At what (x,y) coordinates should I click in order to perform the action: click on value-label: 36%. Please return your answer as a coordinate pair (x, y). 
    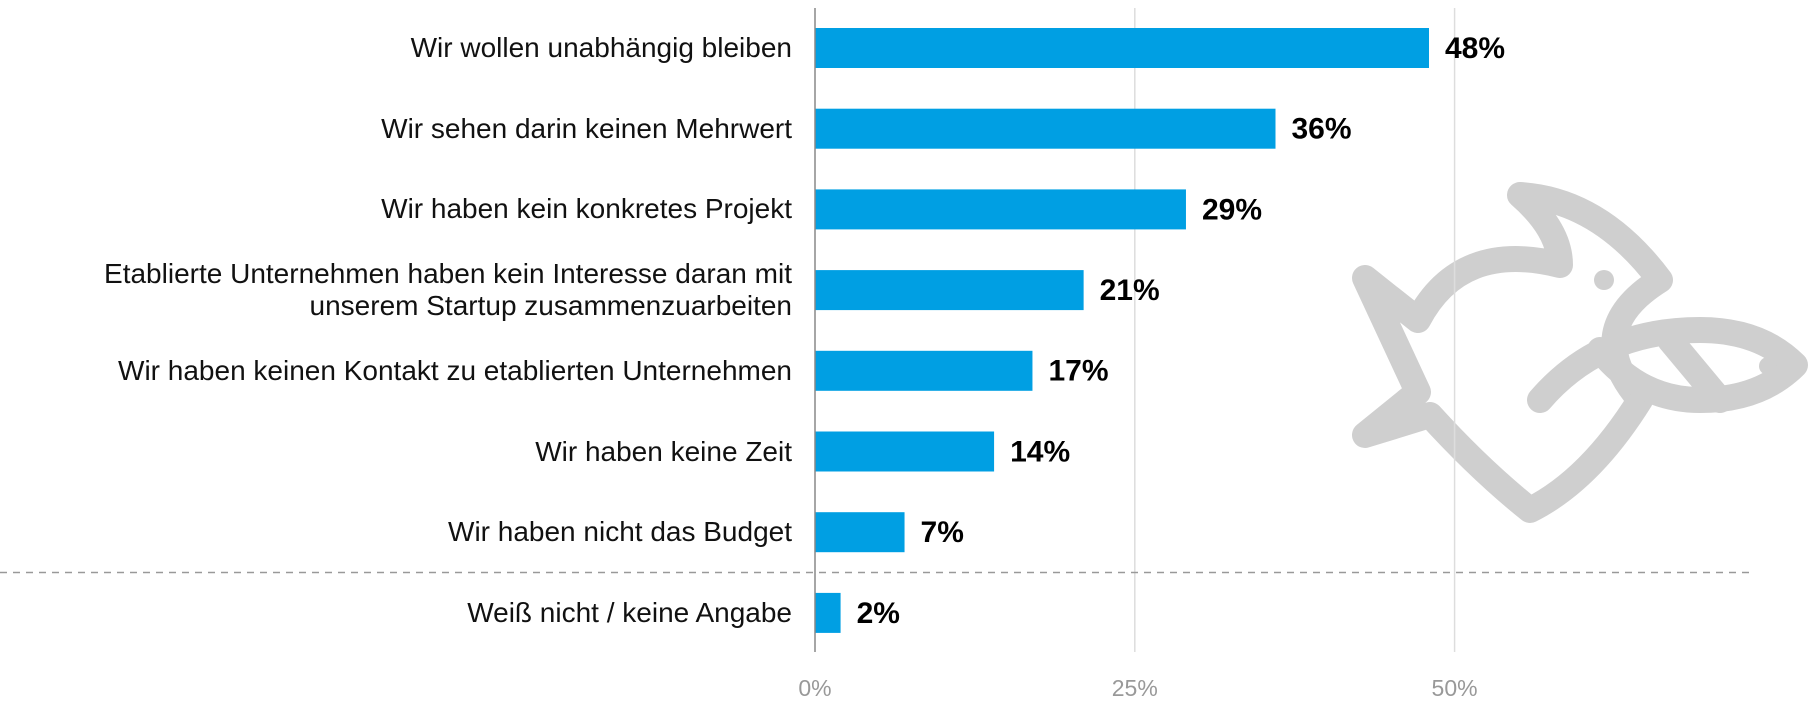
    Looking at the image, I should click on (1322, 129).